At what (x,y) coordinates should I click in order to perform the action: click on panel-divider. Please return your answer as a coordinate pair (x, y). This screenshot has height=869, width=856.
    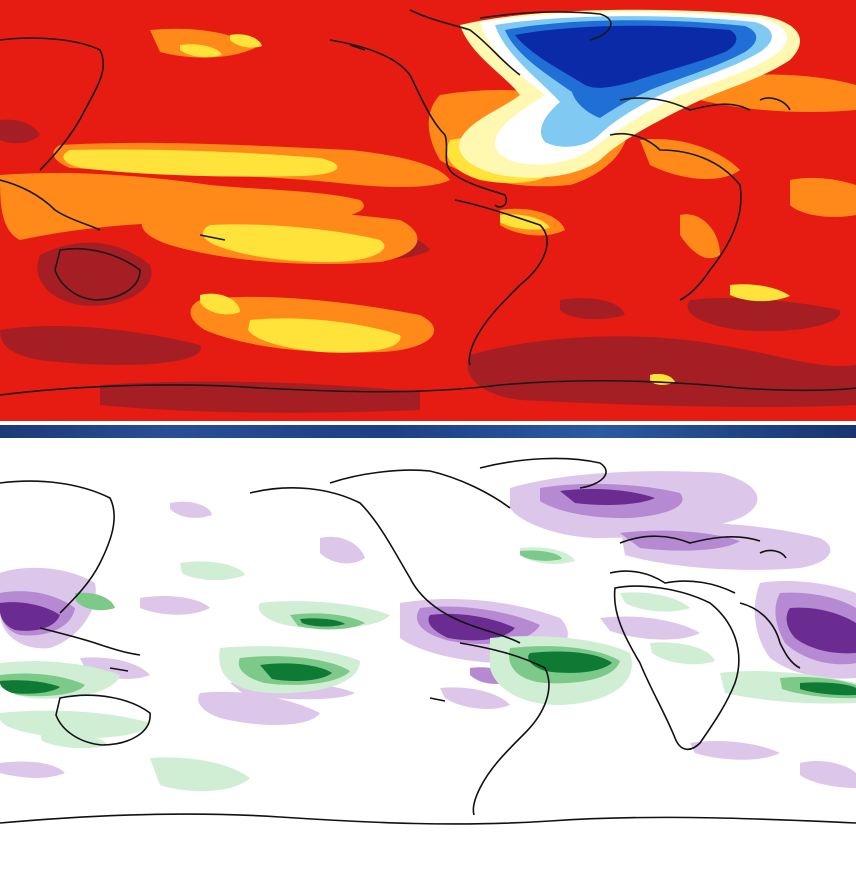
    Looking at the image, I should click on (428, 431).